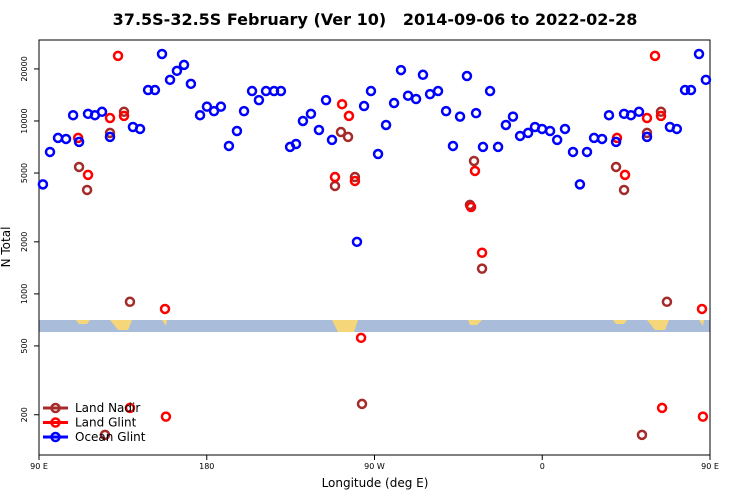 This screenshot has height=500, width=750. I want to click on legend-label: Ocean Glint, so click(110, 437).